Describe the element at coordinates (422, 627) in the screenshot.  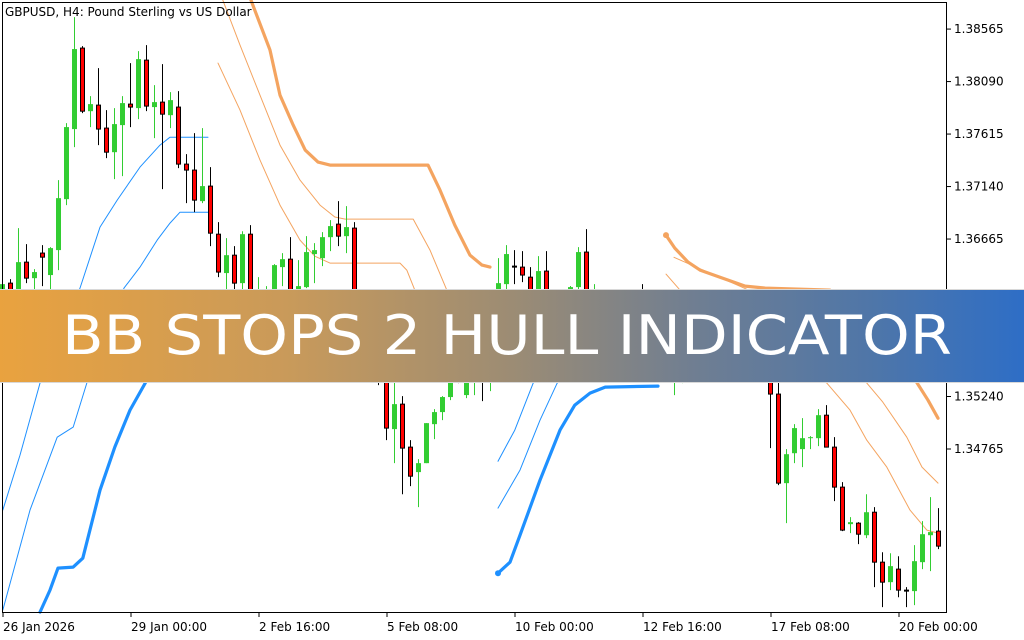
I see `time-tick-label: 5 Feb 08:00` at that location.